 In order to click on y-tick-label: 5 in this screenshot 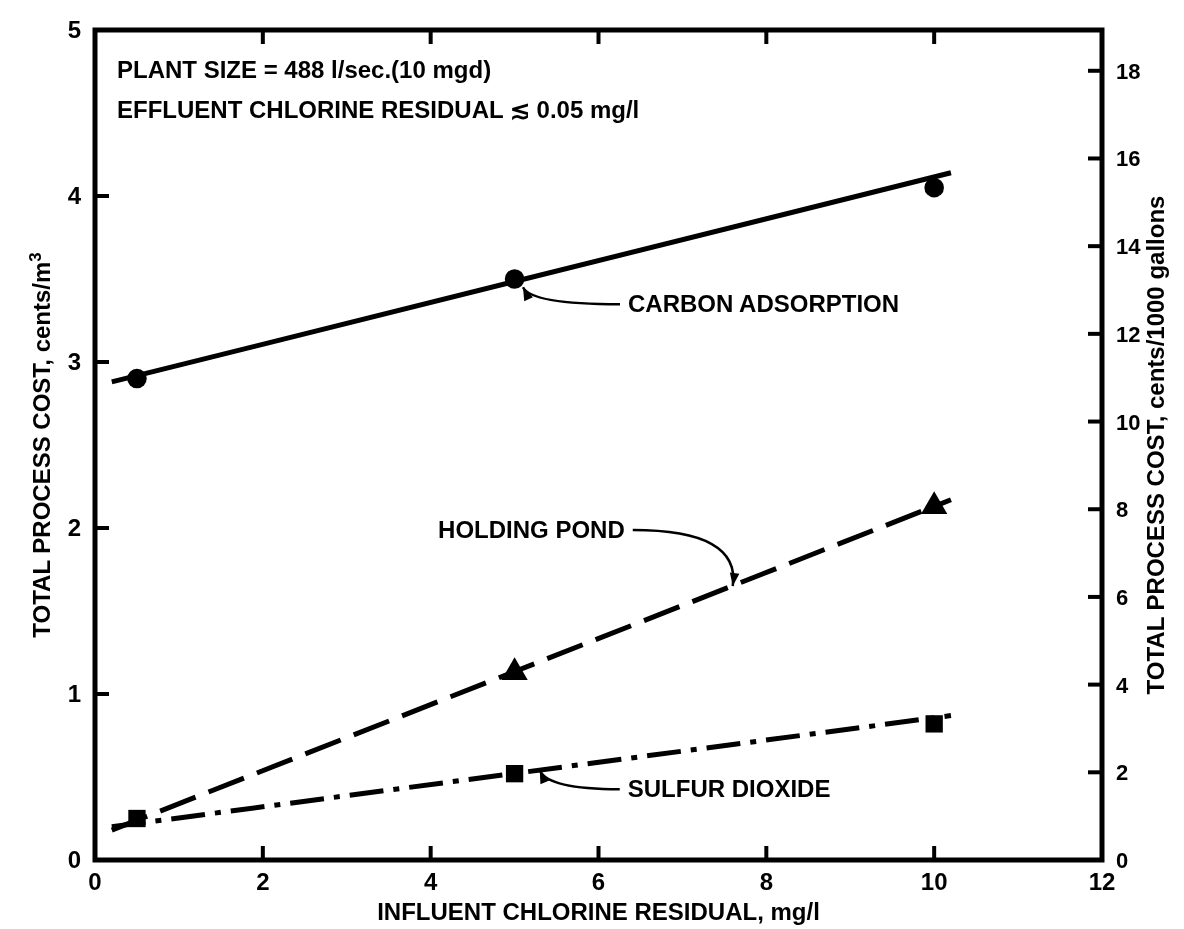, I will do `click(74, 29)`.